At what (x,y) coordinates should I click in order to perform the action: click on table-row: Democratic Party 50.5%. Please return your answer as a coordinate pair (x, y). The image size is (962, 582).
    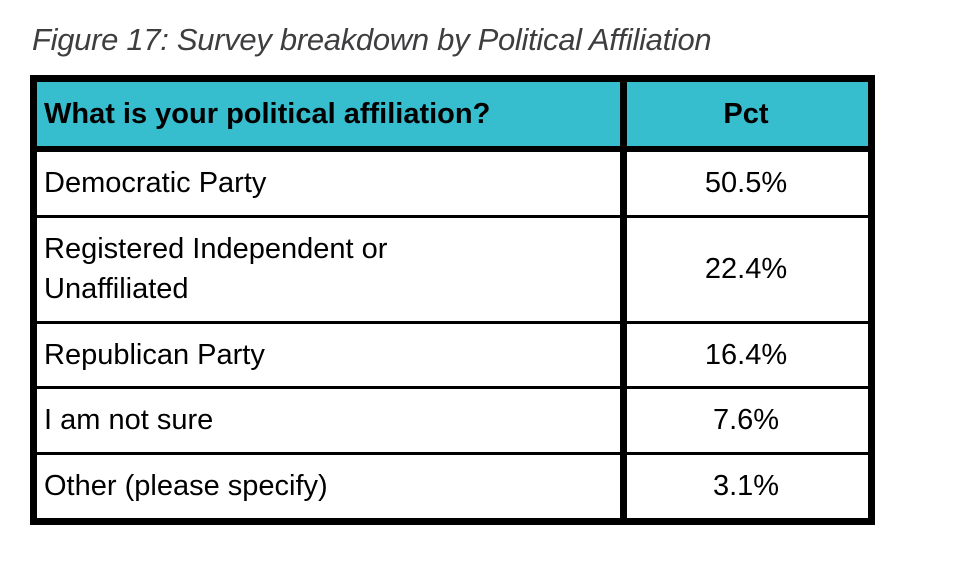
    Looking at the image, I should click on (452, 182).